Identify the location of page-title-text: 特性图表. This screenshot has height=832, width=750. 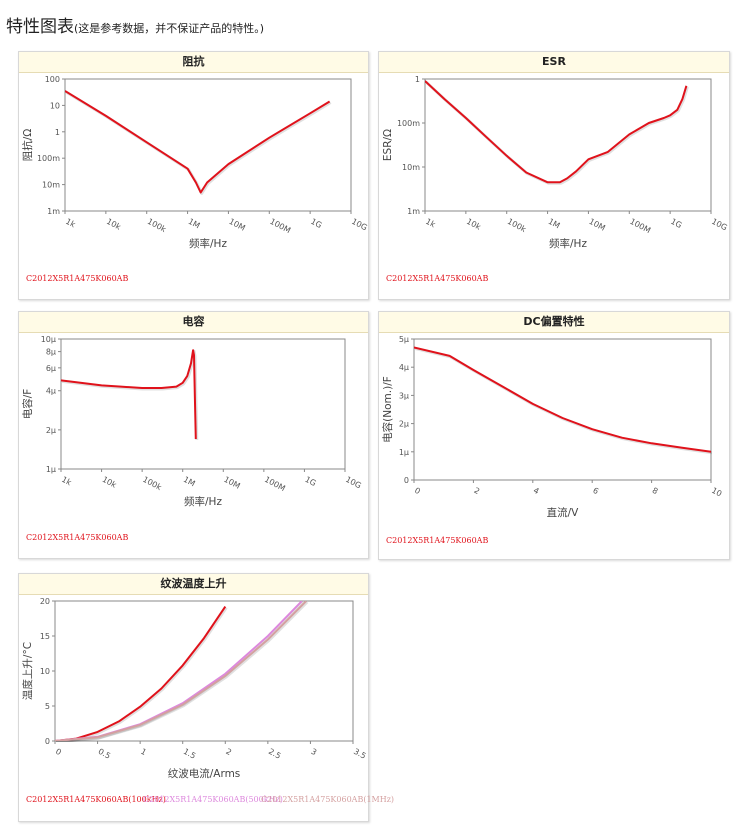
(40, 27).